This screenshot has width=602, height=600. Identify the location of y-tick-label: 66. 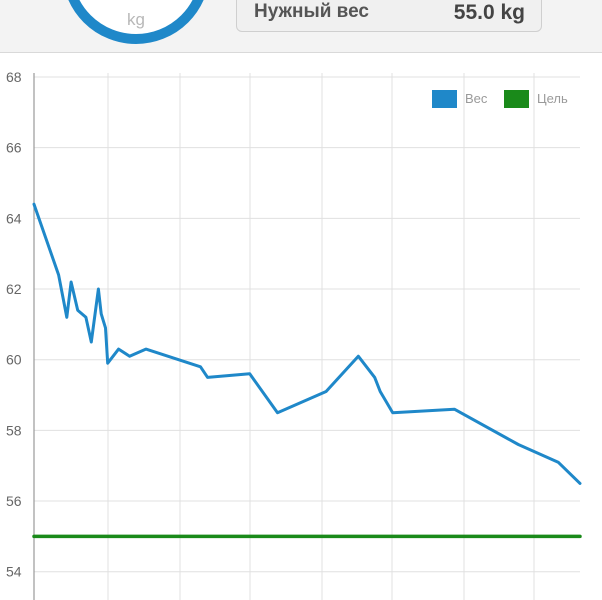
(14, 148).